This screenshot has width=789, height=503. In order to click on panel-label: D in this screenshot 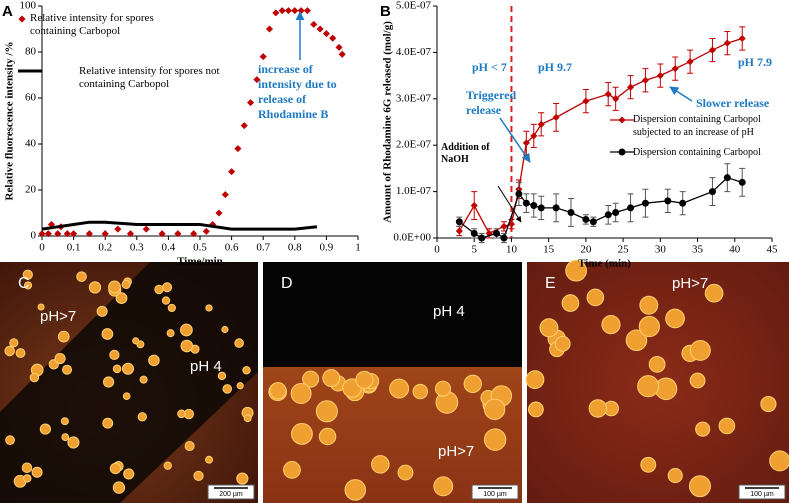, I will do `click(287, 283)`.